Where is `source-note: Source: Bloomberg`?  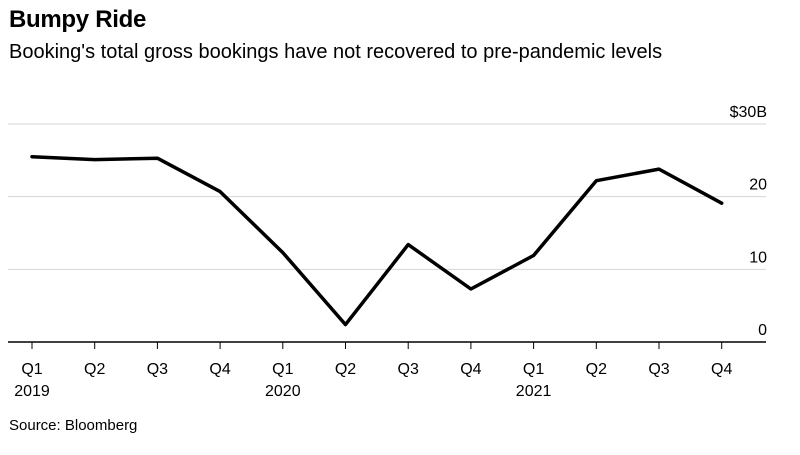 source-note: Source: Bloomberg is located at coordinates (73, 425).